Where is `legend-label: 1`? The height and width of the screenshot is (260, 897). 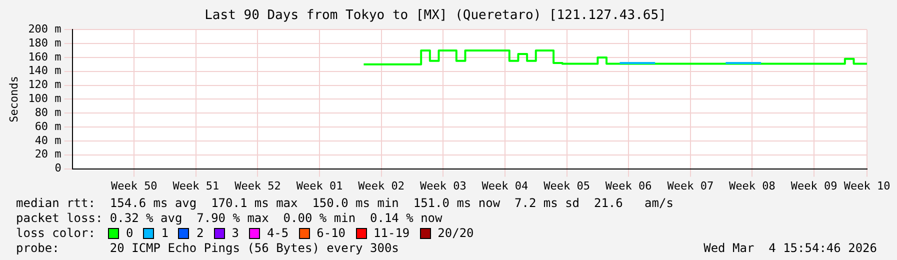
legend-label: 1 is located at coordinates (164, 233).